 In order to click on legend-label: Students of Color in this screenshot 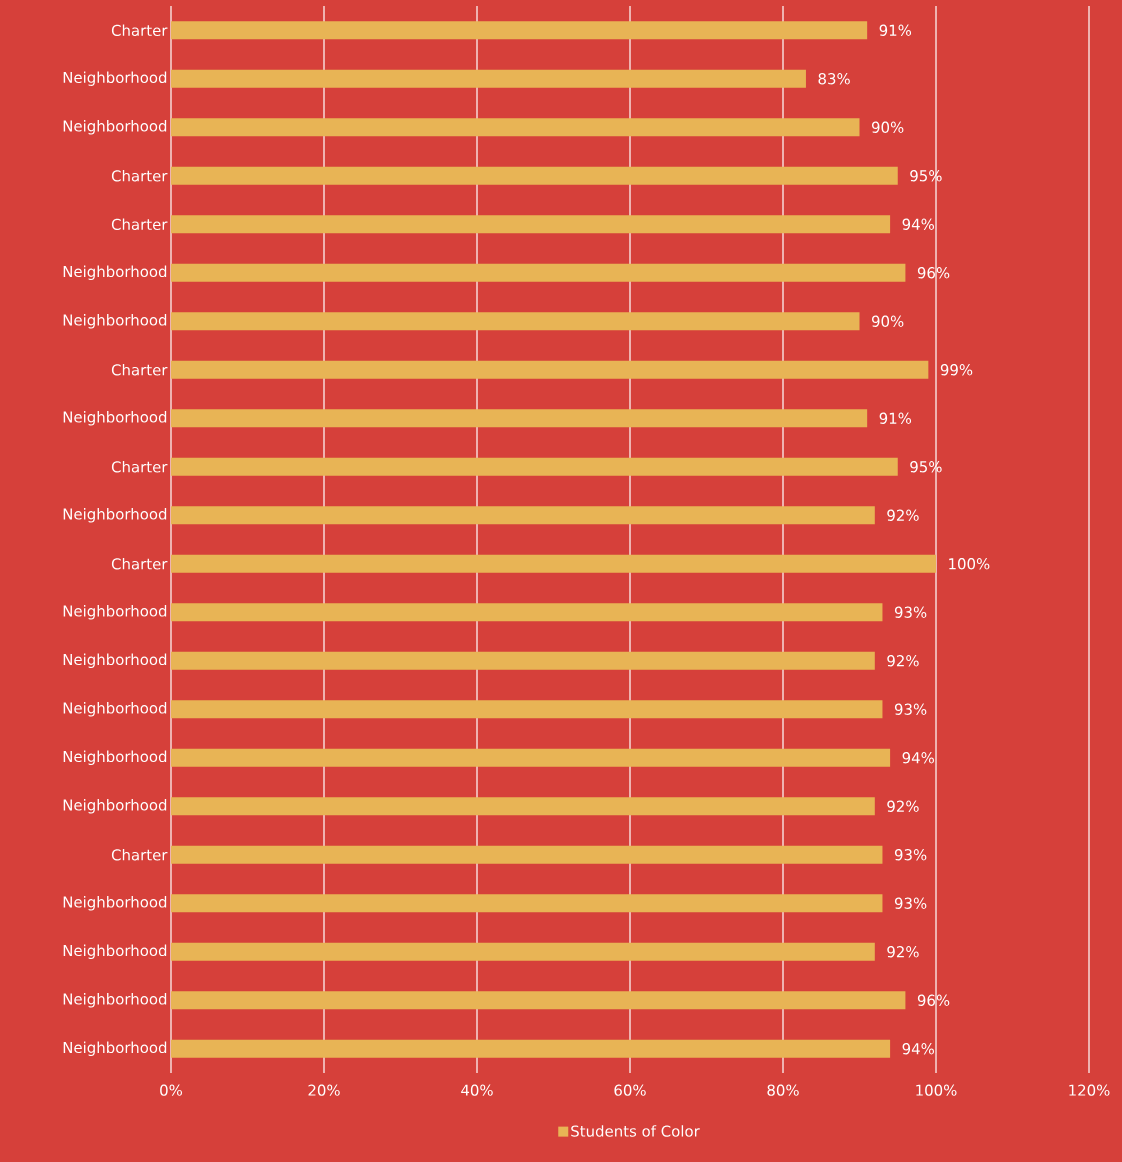, I will do `click(635, 1131)`.